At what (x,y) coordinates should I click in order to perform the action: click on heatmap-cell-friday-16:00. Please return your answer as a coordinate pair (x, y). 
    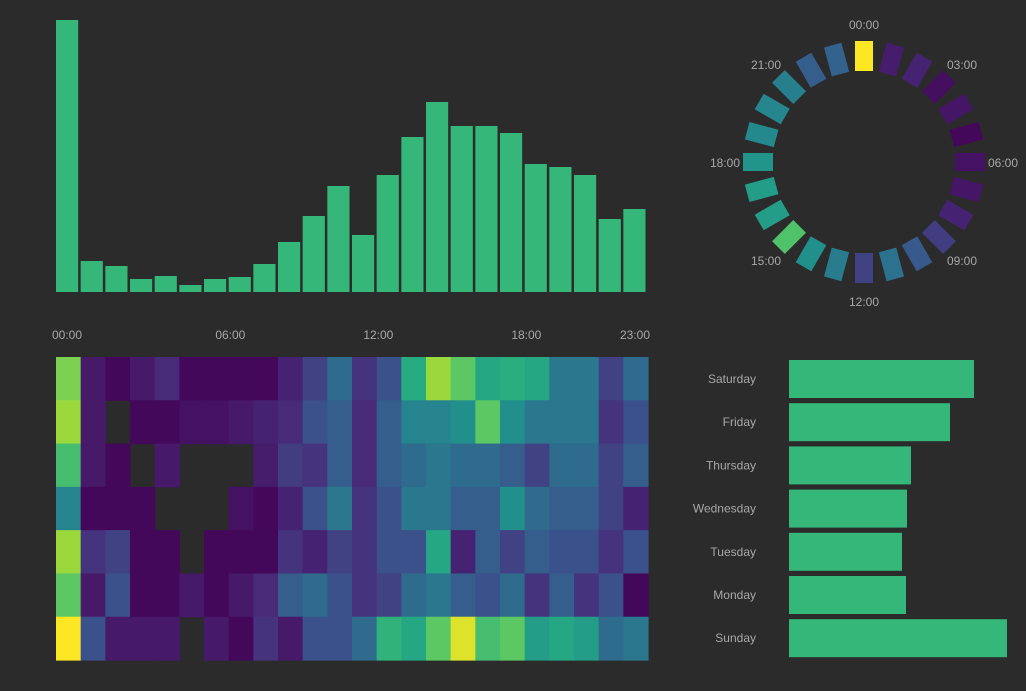
    Looking at the image, I should click on (463, 422).